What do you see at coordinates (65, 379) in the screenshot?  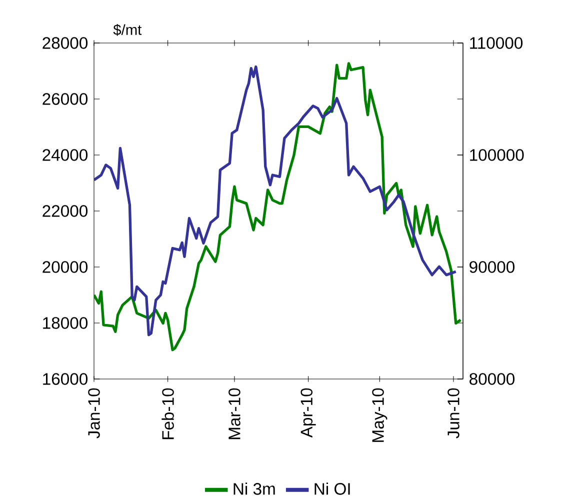 I see `y-tick-label: 16000` at bounding box center [65, 379].